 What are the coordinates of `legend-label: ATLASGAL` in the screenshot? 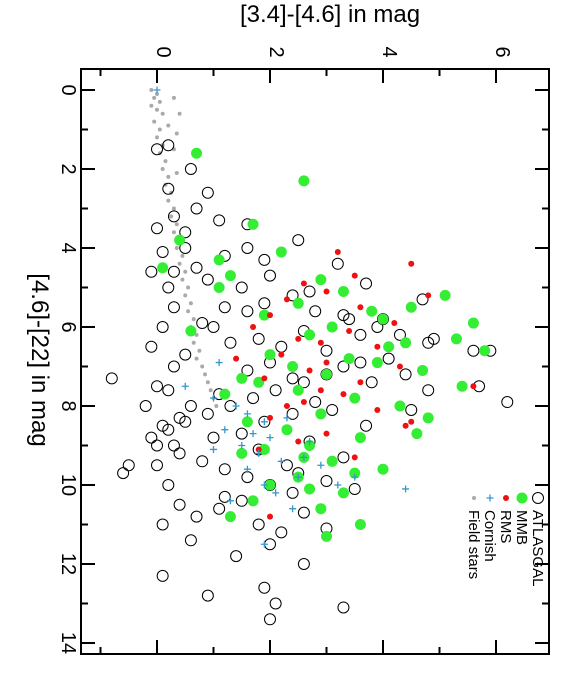 It's located at (537, 548).